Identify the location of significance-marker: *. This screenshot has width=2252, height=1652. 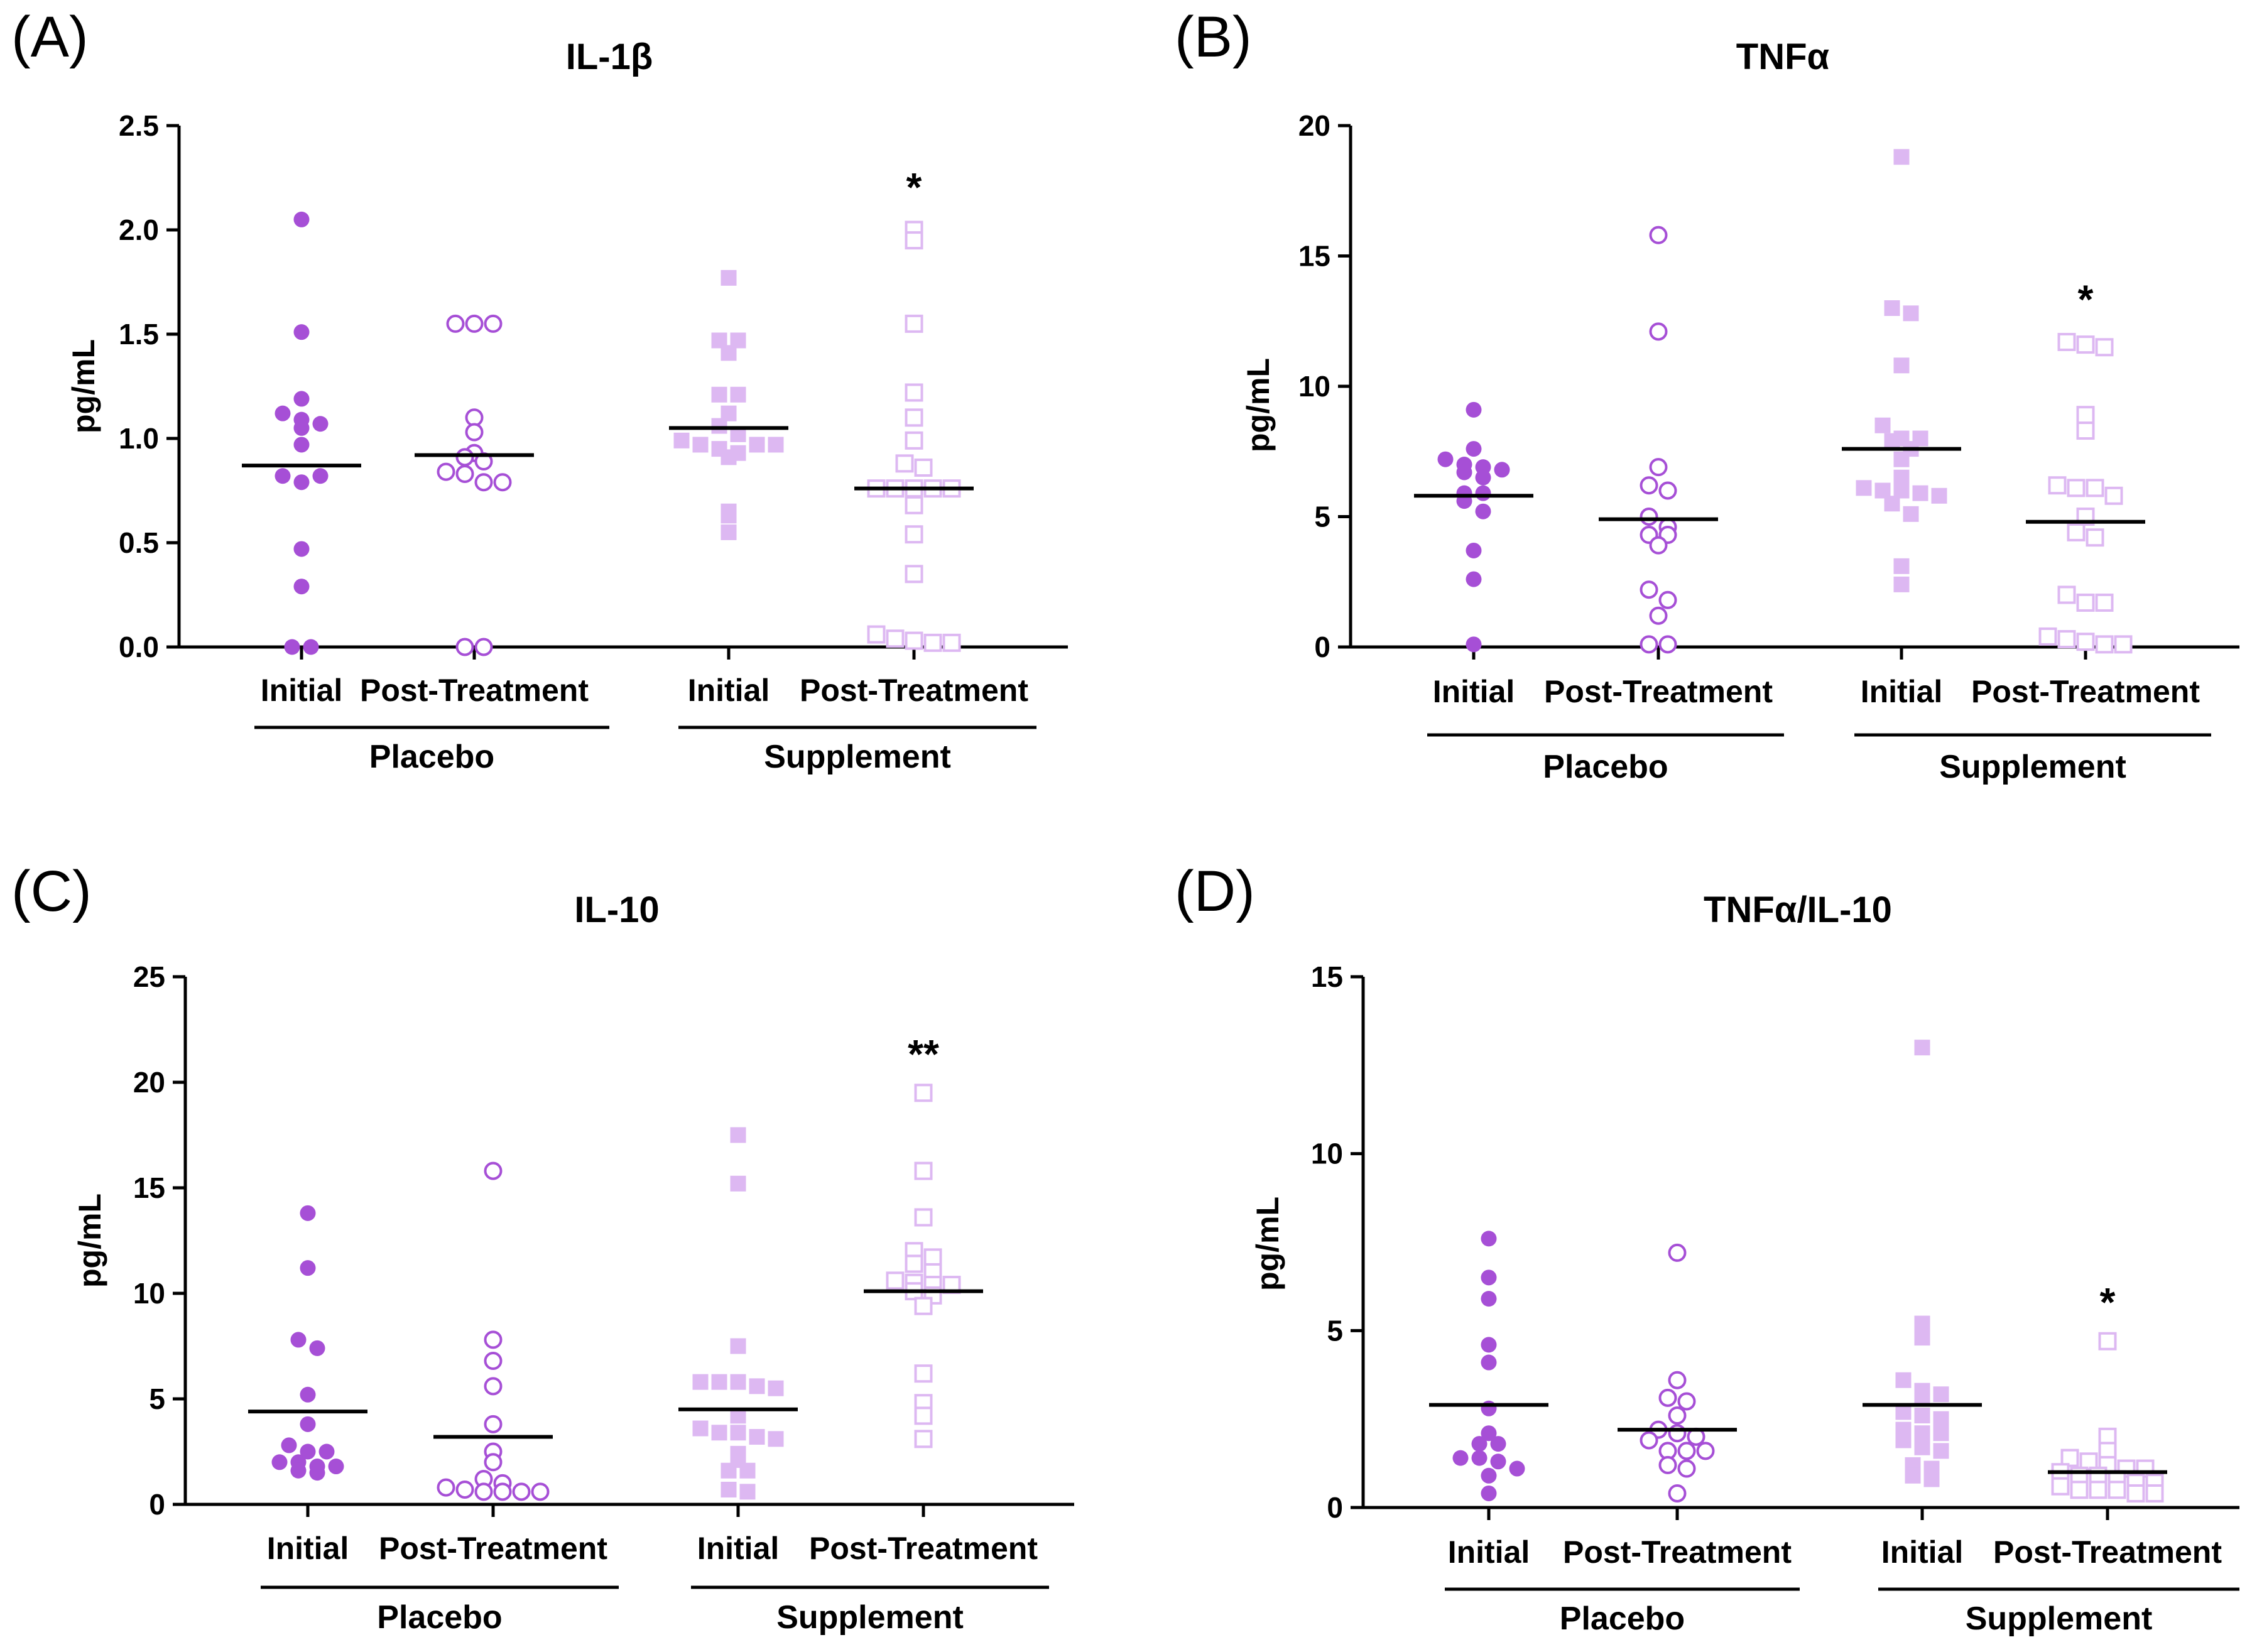
(2108, 1302).